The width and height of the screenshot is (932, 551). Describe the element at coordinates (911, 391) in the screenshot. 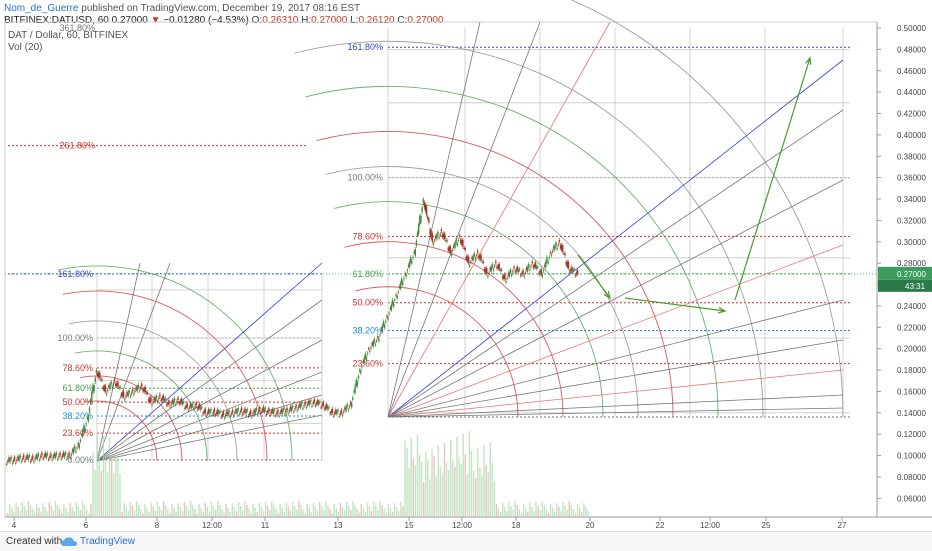

I see `y-tick-label: 0.16000` at that location.